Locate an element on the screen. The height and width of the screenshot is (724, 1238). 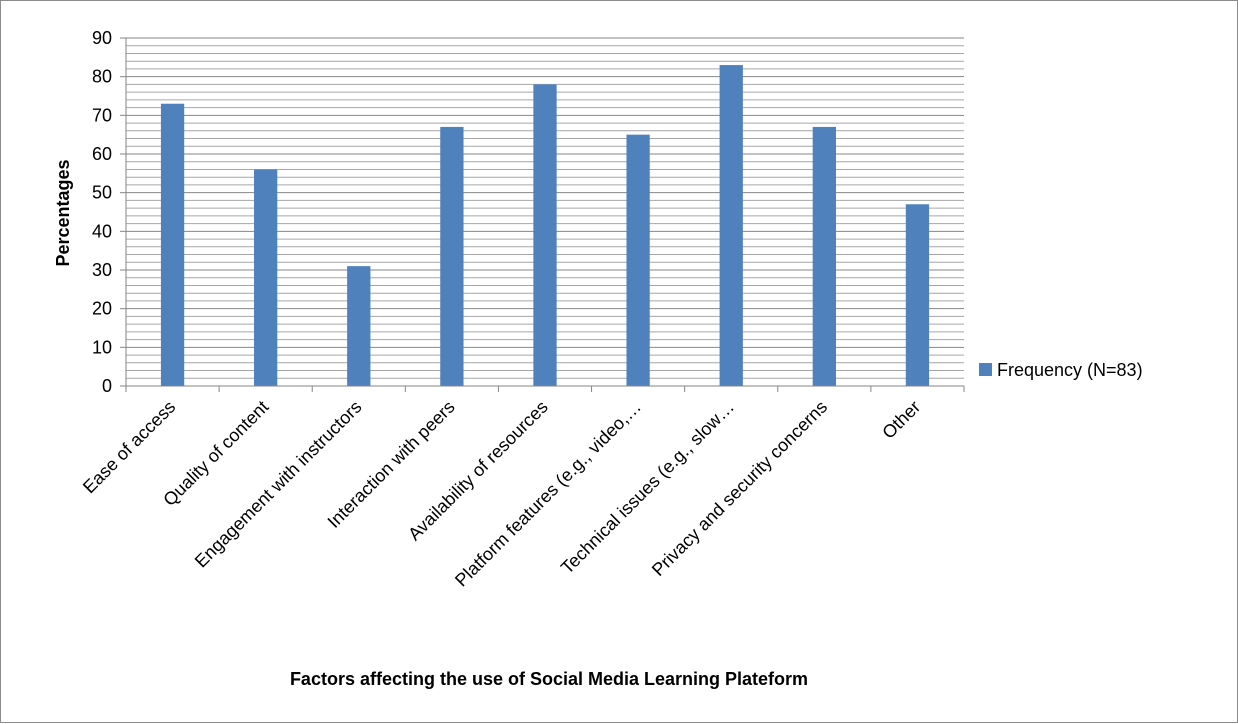
x-tick-label: Engagement with instructors is located at coordinates (278, 484).